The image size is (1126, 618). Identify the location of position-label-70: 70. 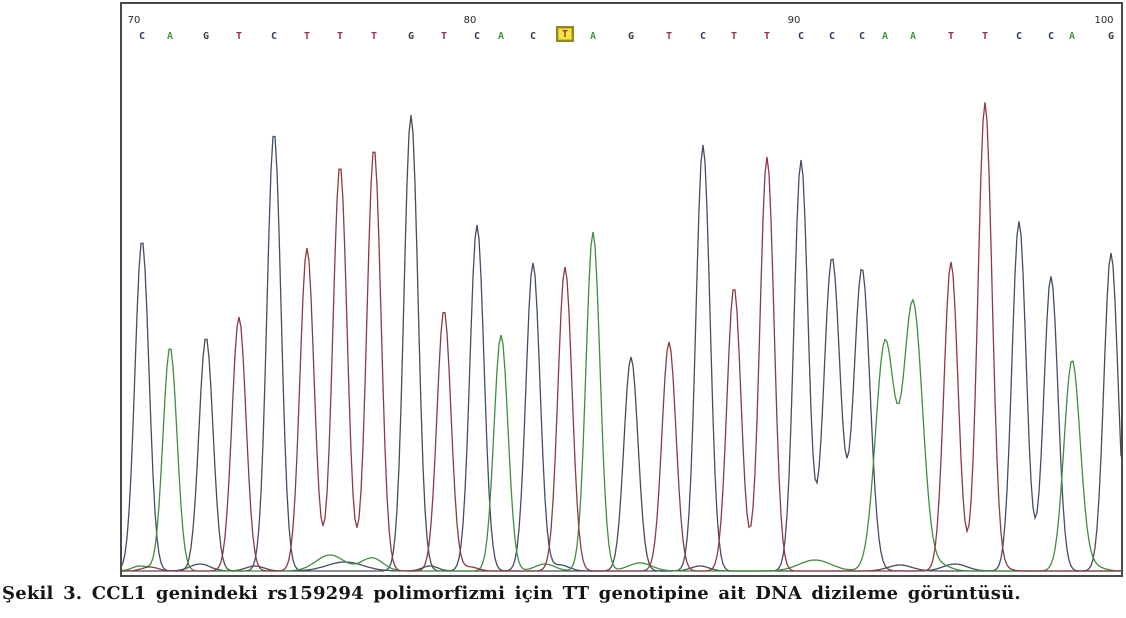
(134, 20).